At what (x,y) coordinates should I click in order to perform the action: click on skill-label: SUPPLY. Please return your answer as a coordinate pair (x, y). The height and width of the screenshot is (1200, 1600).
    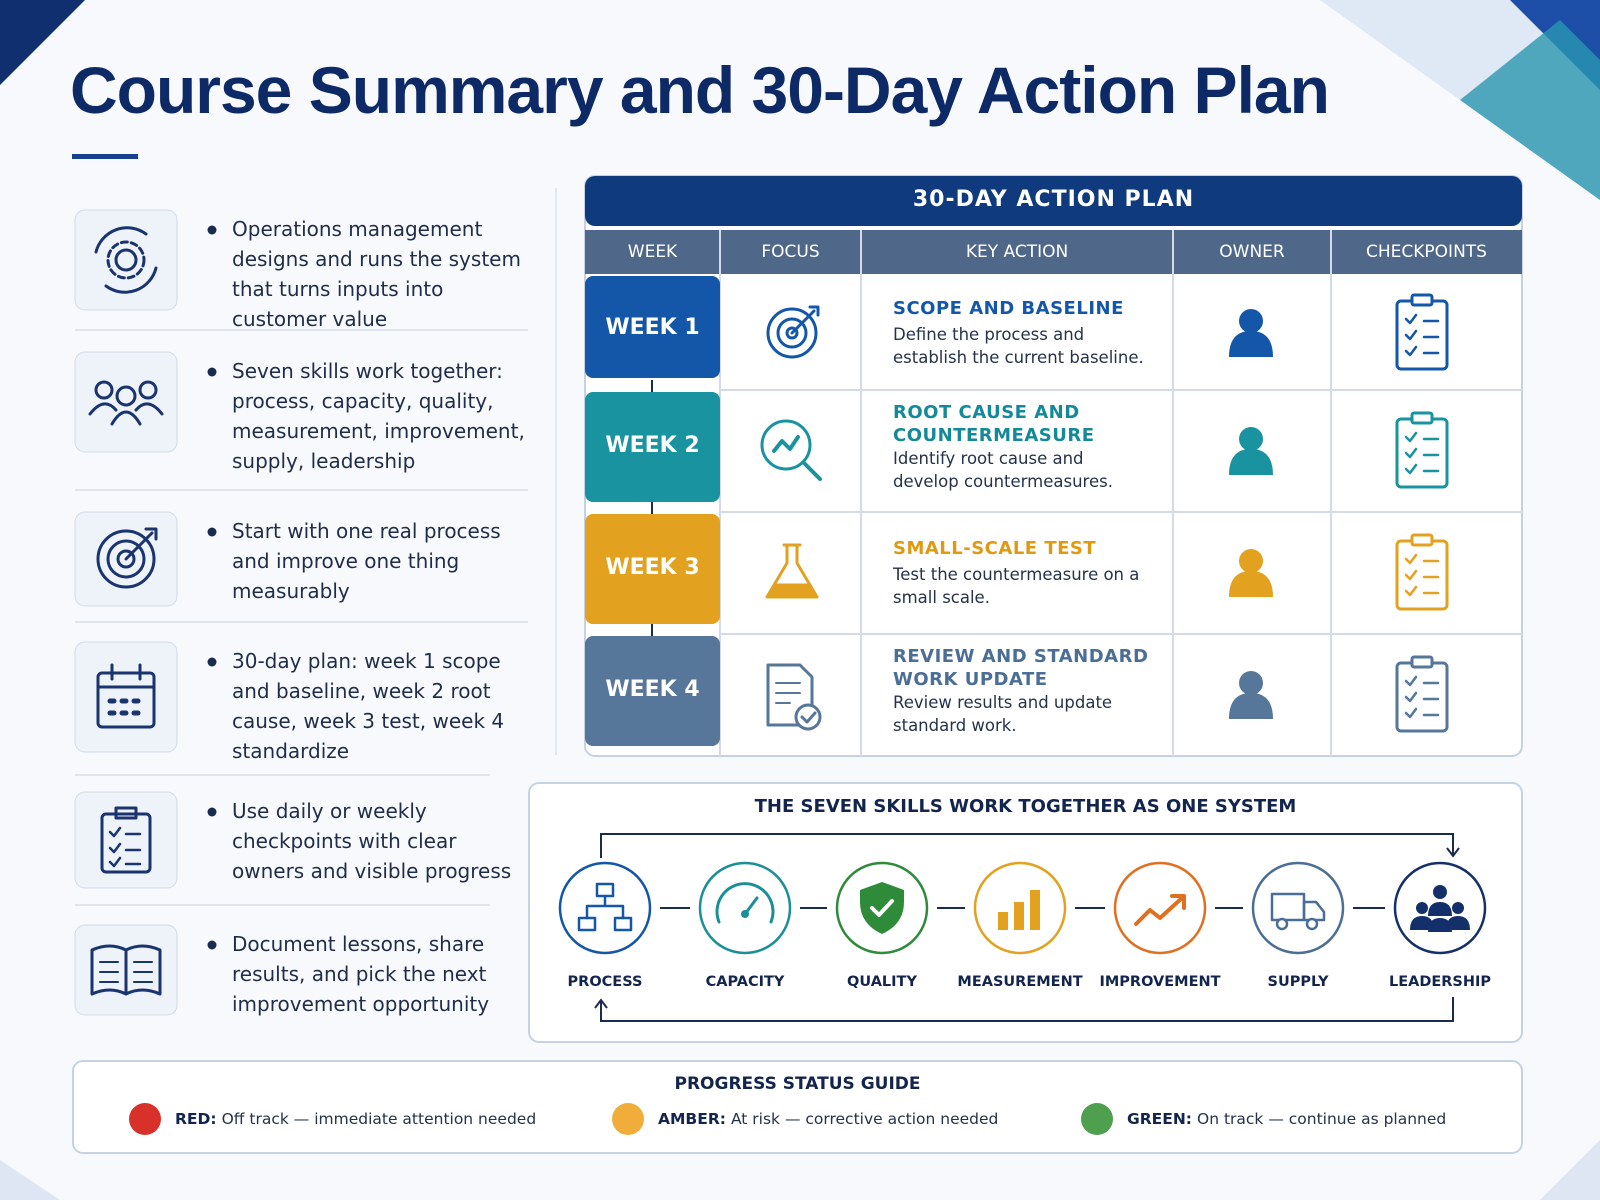
    Looking at the image, I should click on (1298, 982).